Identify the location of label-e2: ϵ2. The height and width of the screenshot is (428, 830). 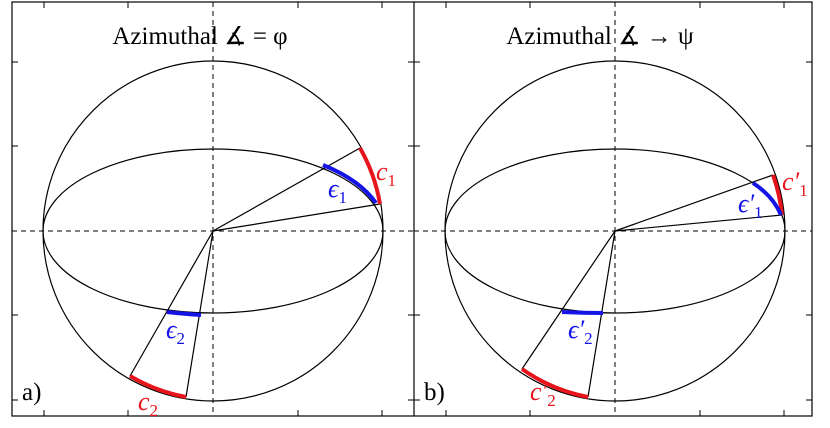
(175, 331).